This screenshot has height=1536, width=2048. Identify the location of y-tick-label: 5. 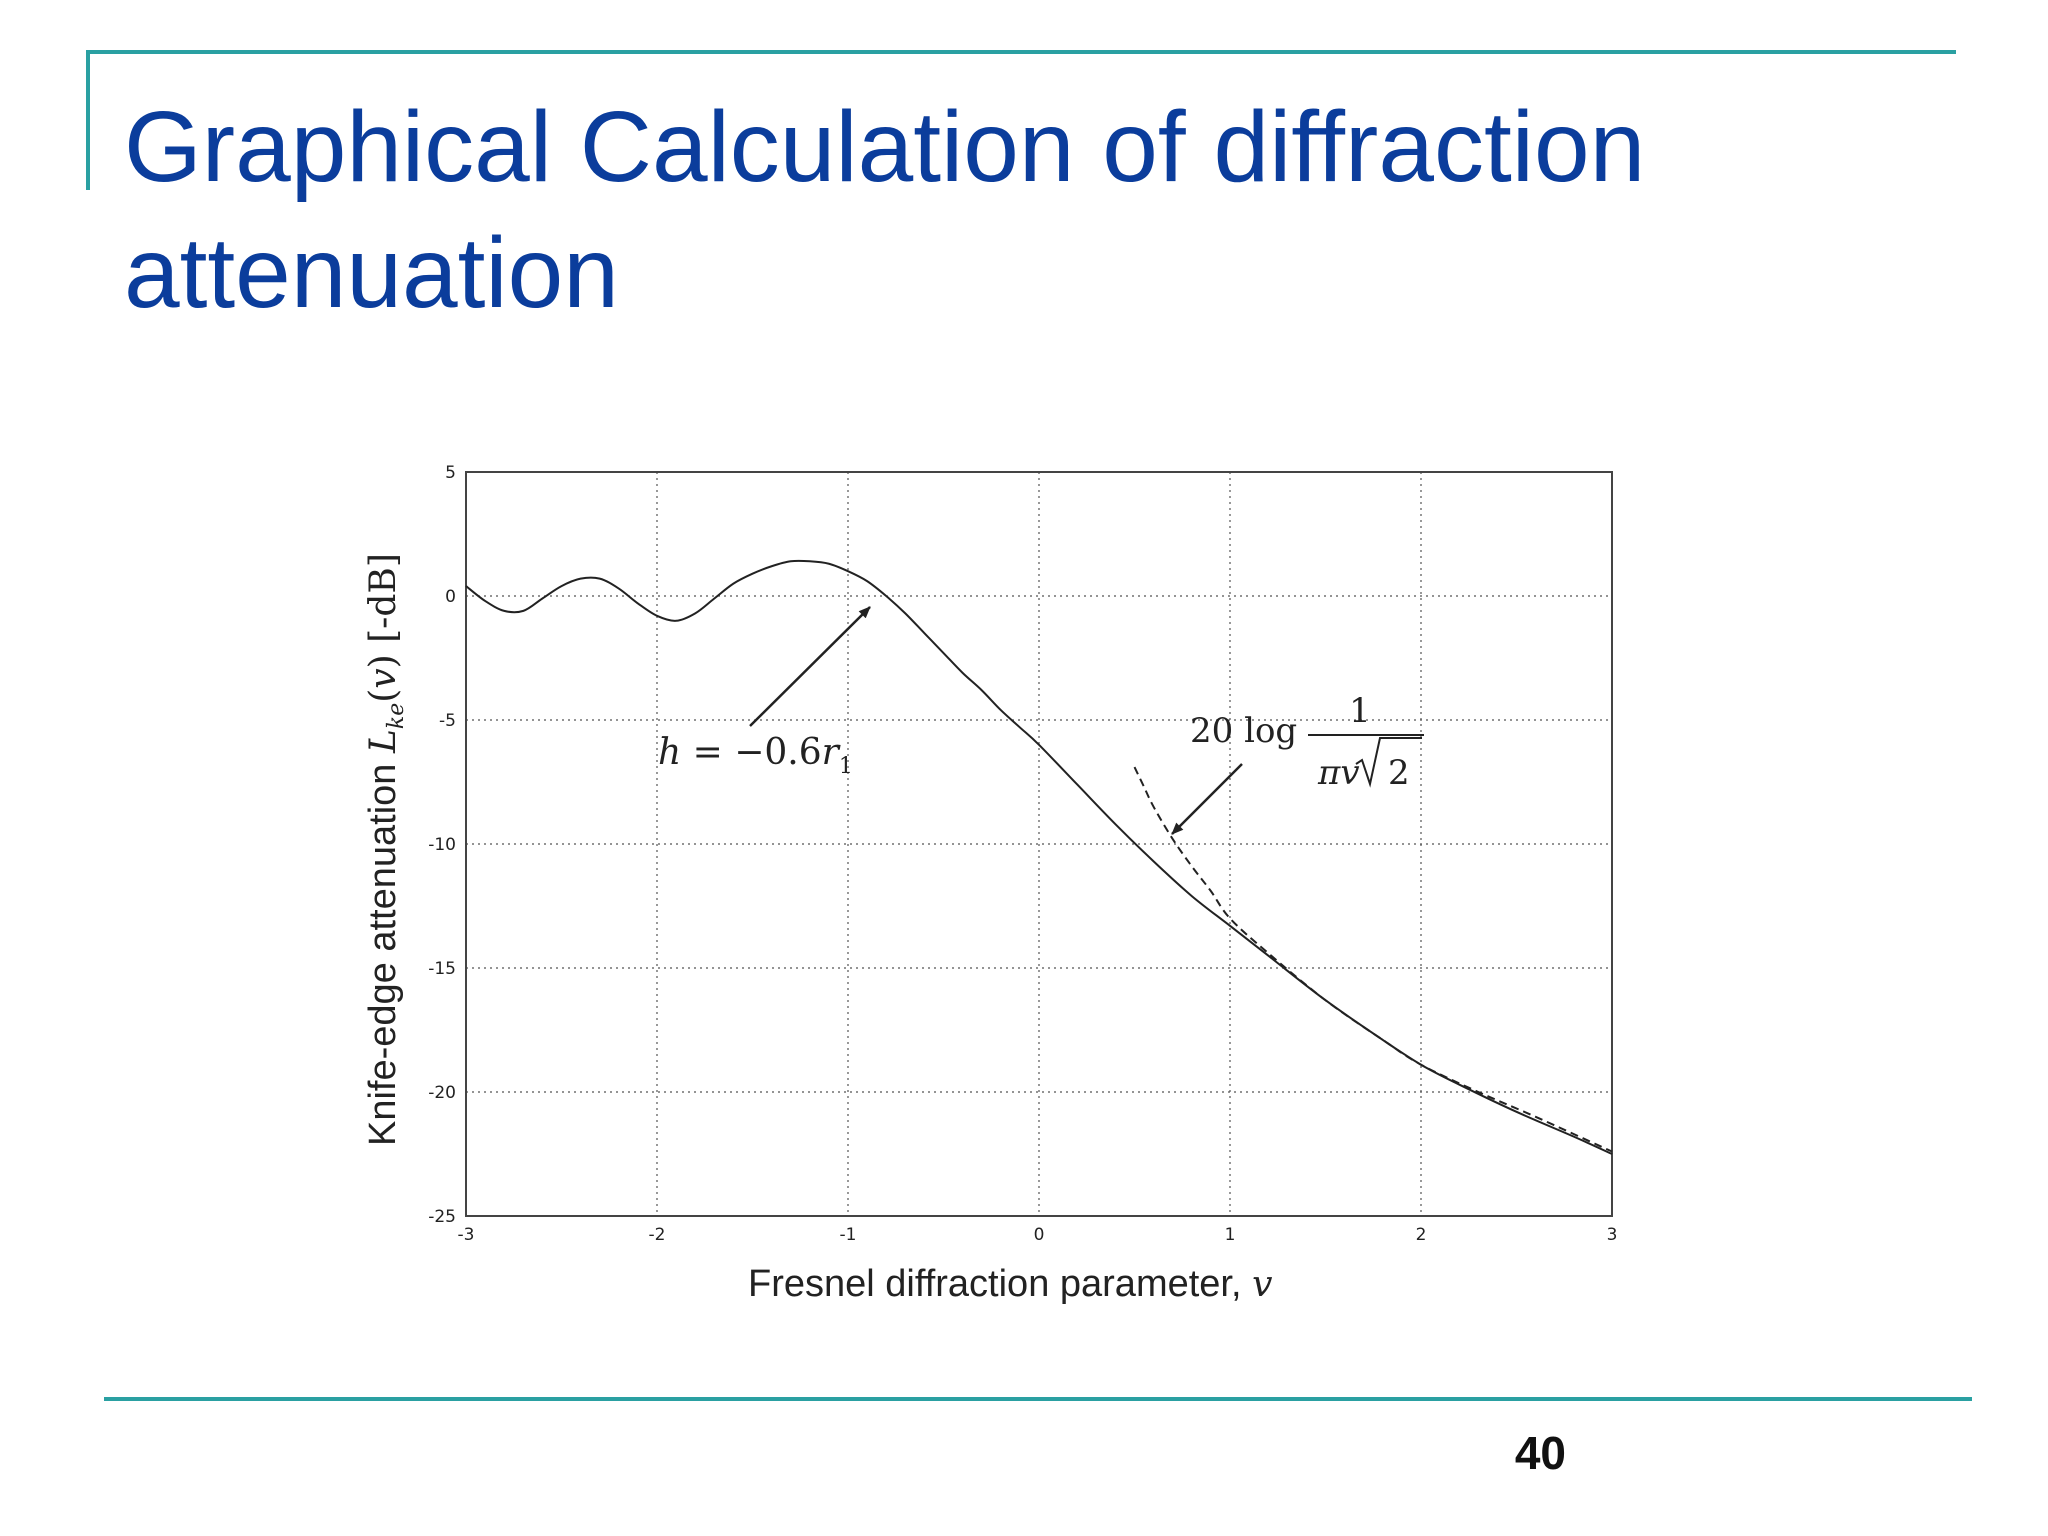
(450, 473).